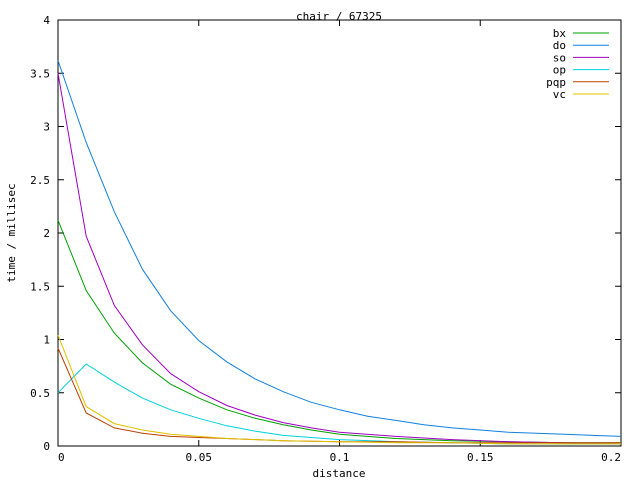 Image resolution: width=640 pixels, height=480 pixels. I want to click on x-tick-label: 0.1, so click(340, 457).